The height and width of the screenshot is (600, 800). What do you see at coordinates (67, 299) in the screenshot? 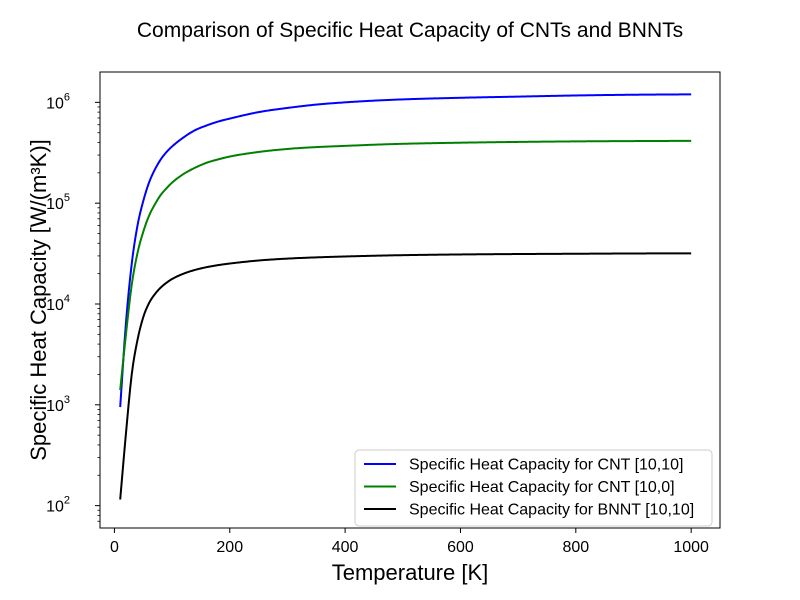
I see `y-tick-exponent: 4` at bounding box center [67, 299].